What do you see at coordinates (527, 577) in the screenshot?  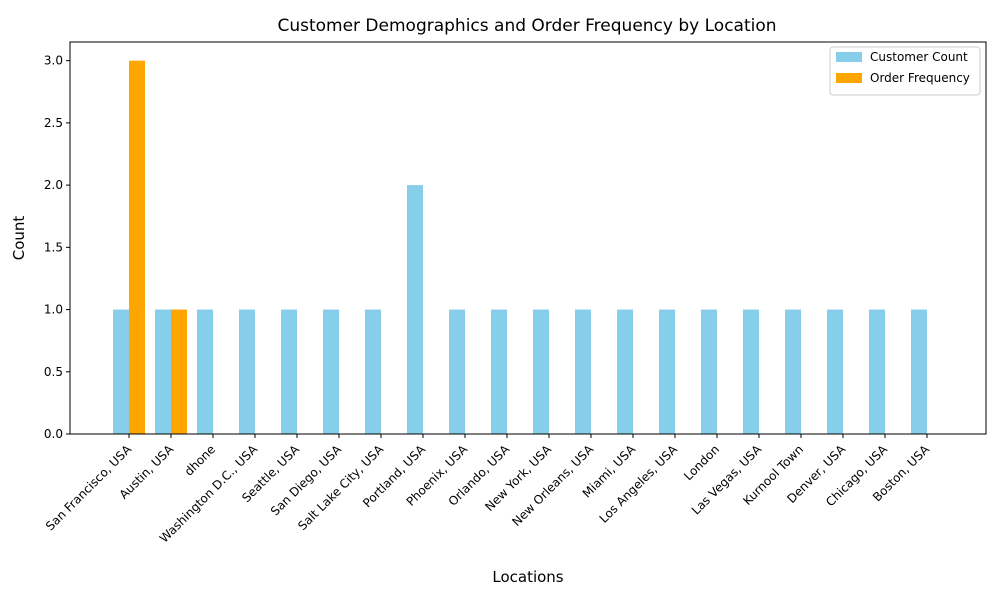 I see `x-axis-label: Locations` at bounding box center [527, 577].